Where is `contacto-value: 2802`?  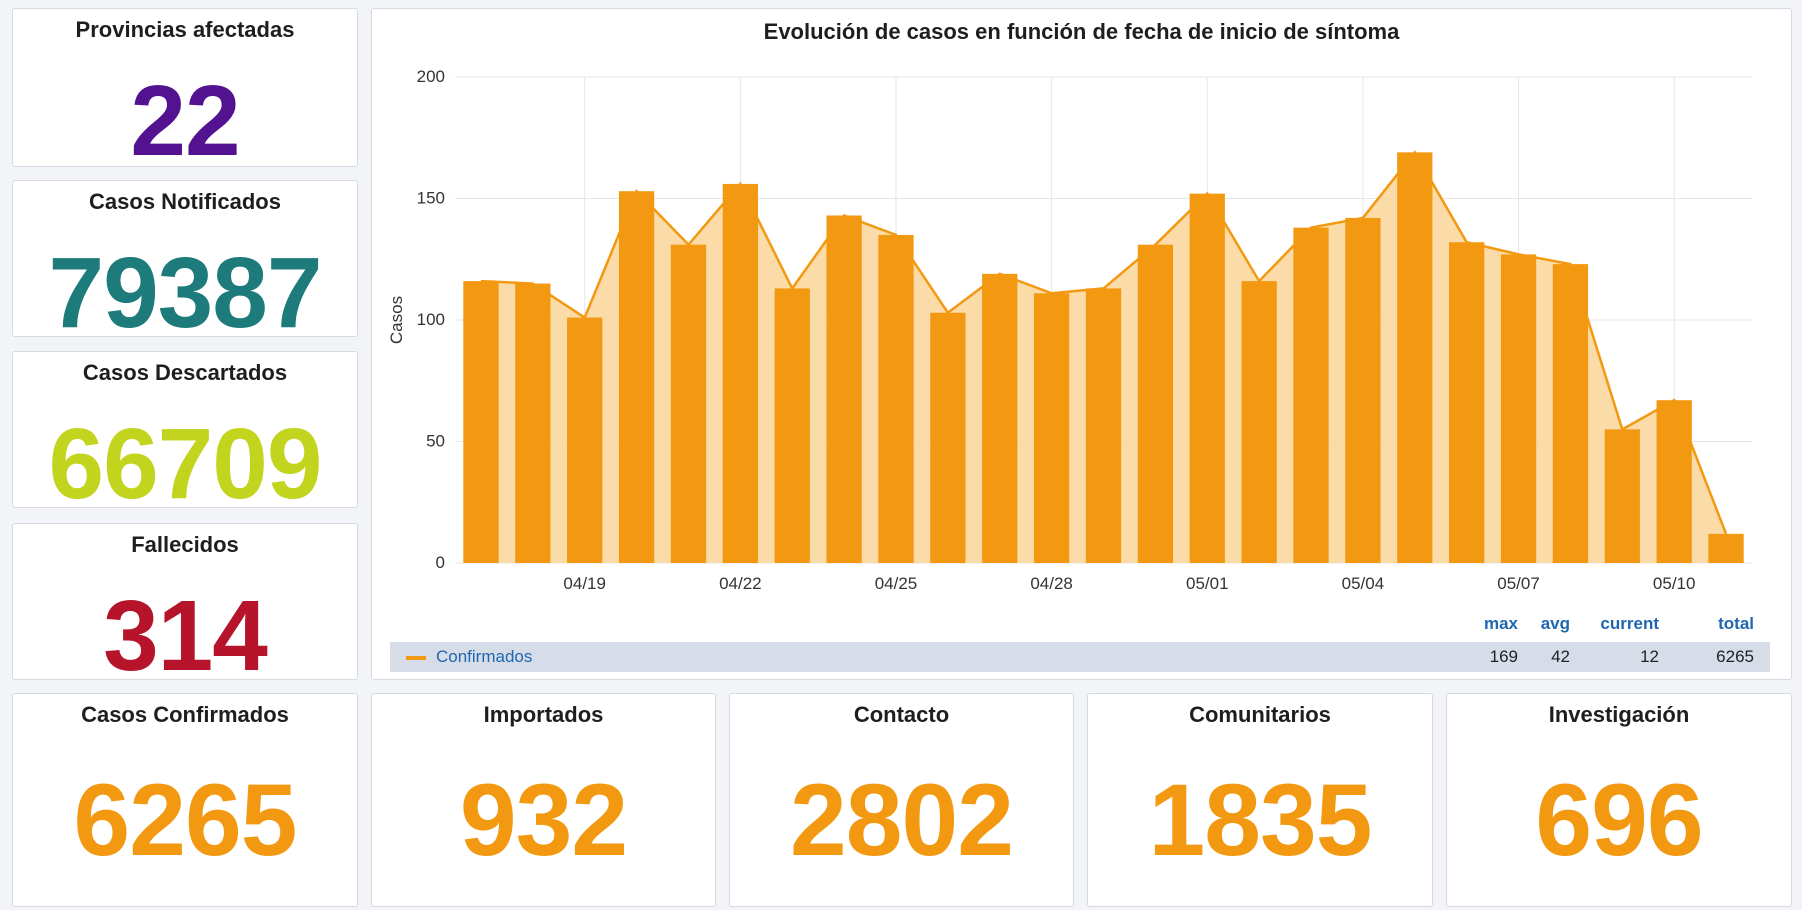
contacto-value: 2802 is located at coordinates (902, 820).